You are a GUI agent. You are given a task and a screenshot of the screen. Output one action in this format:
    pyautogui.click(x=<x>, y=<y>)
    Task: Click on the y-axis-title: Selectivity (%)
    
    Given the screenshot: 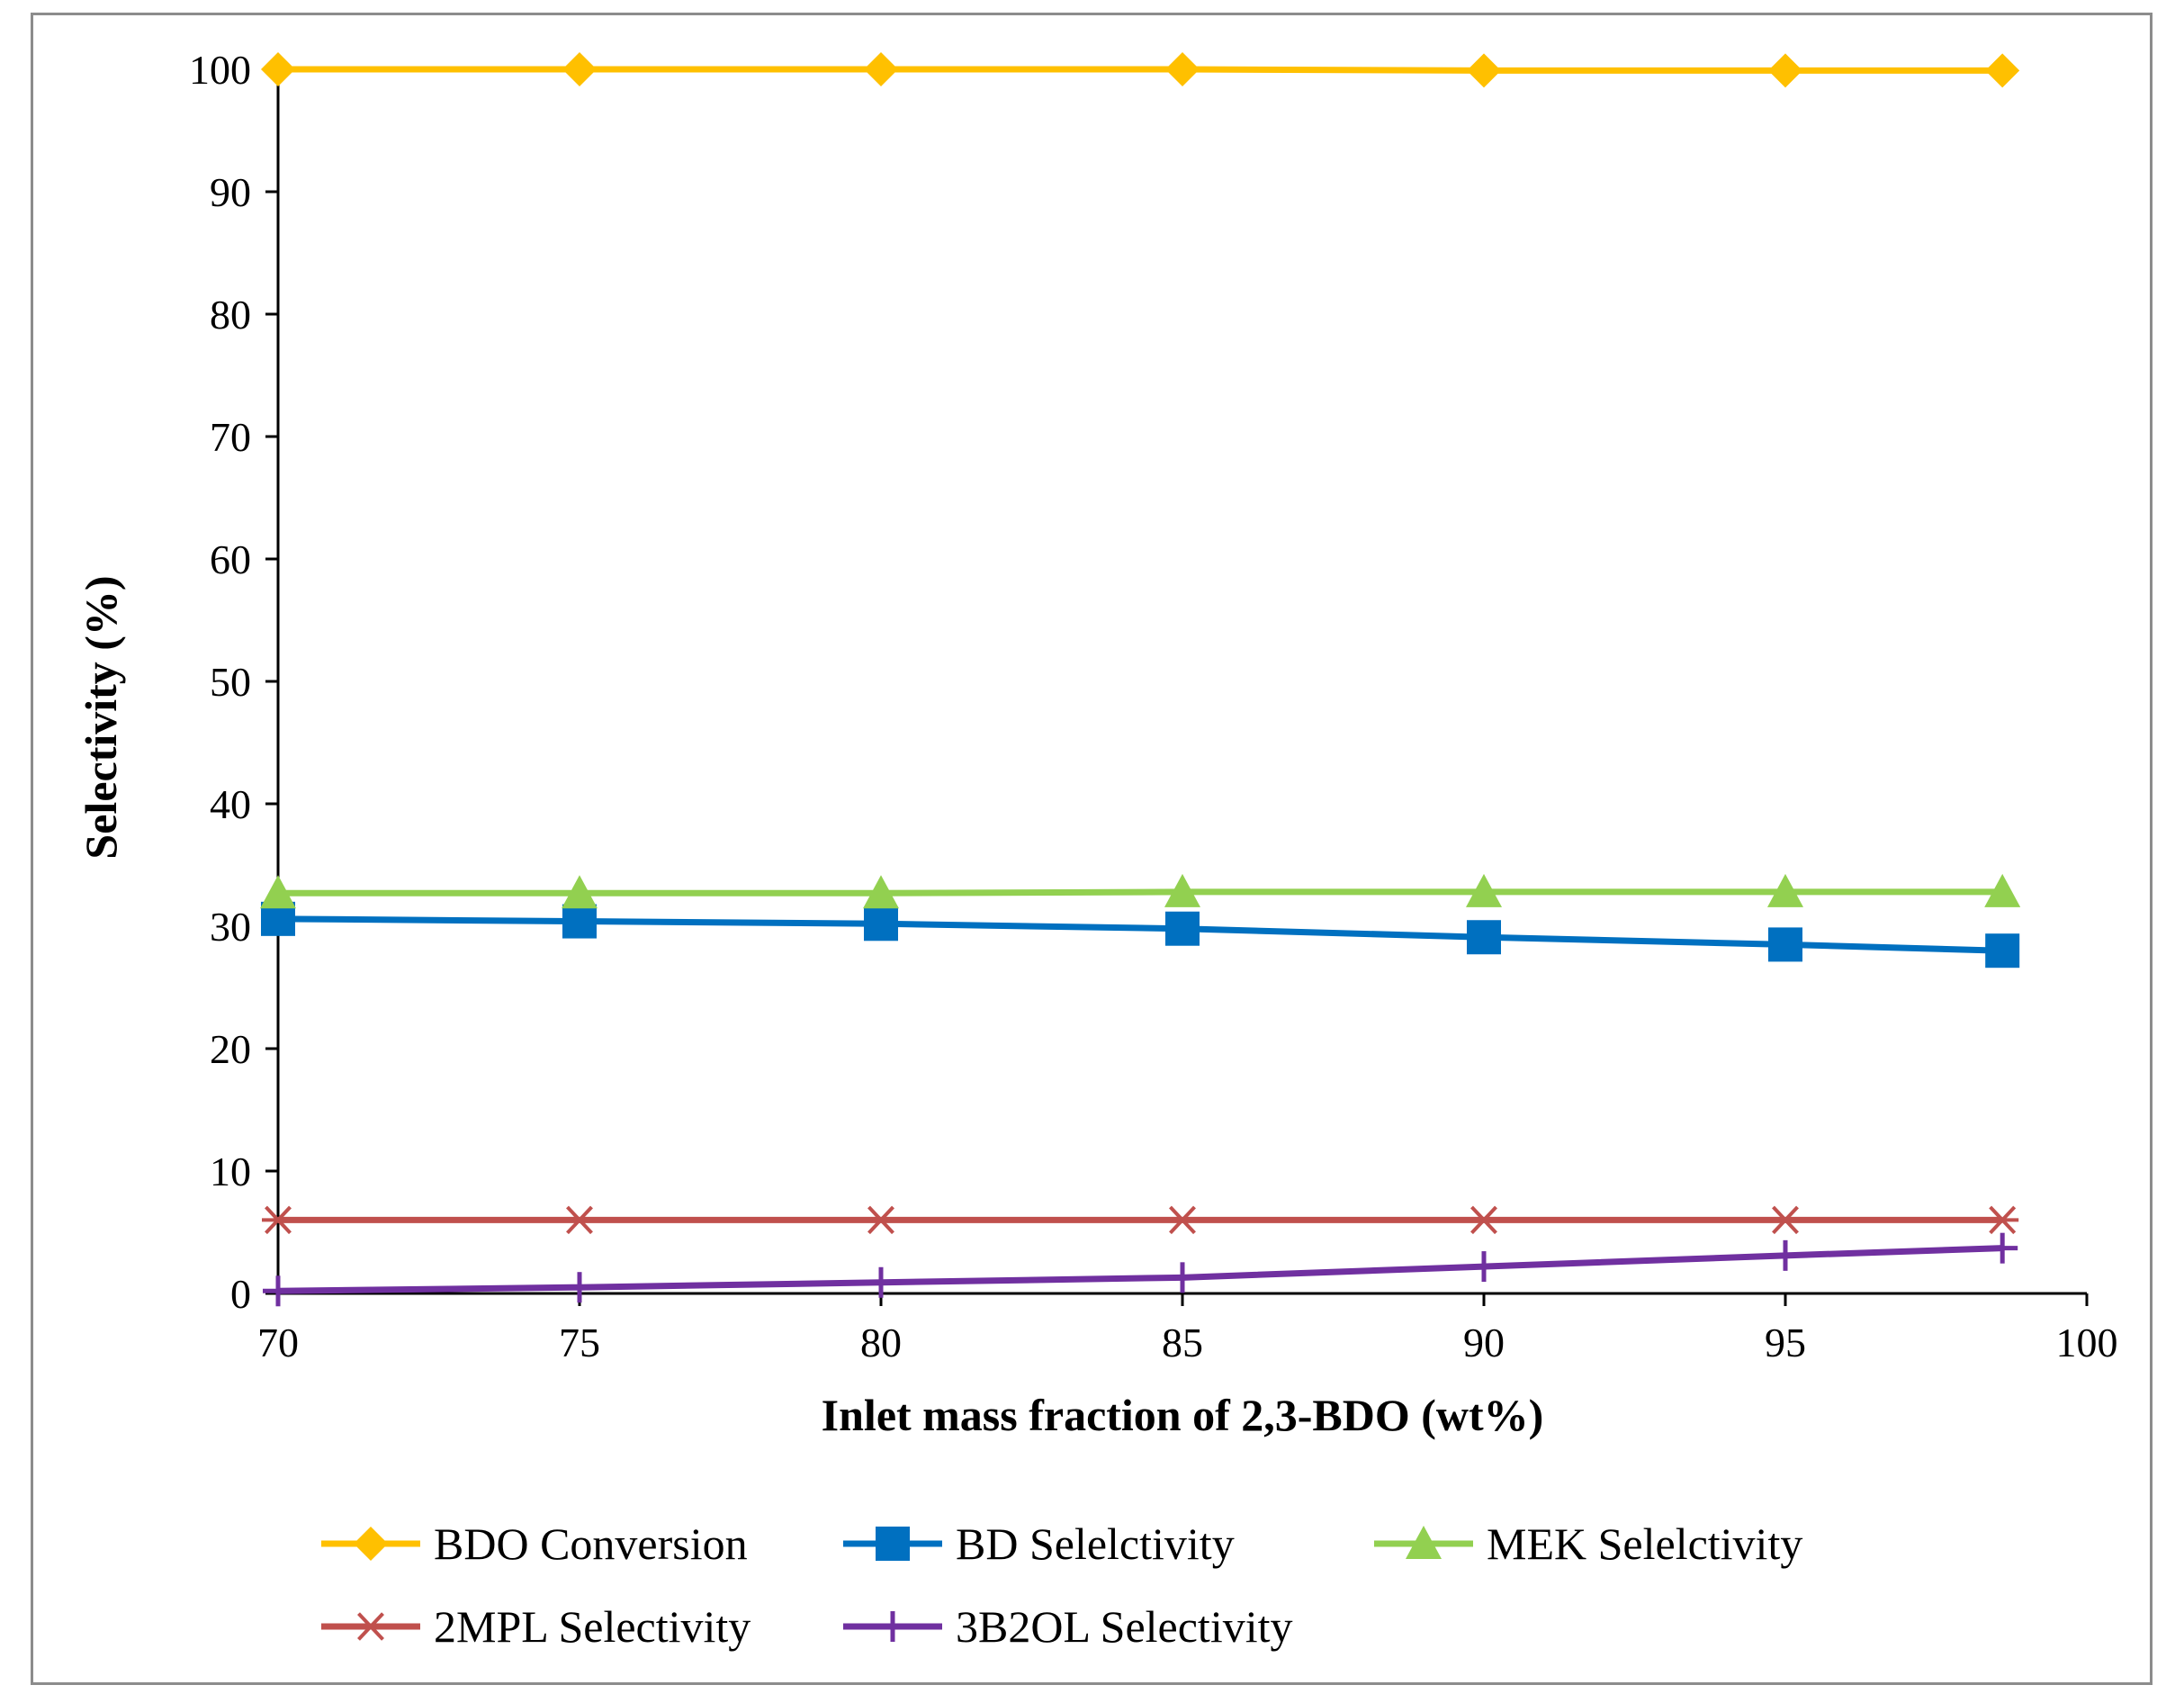 What is the action you would take?
    pyautogui.click(x=101, y=717)
    